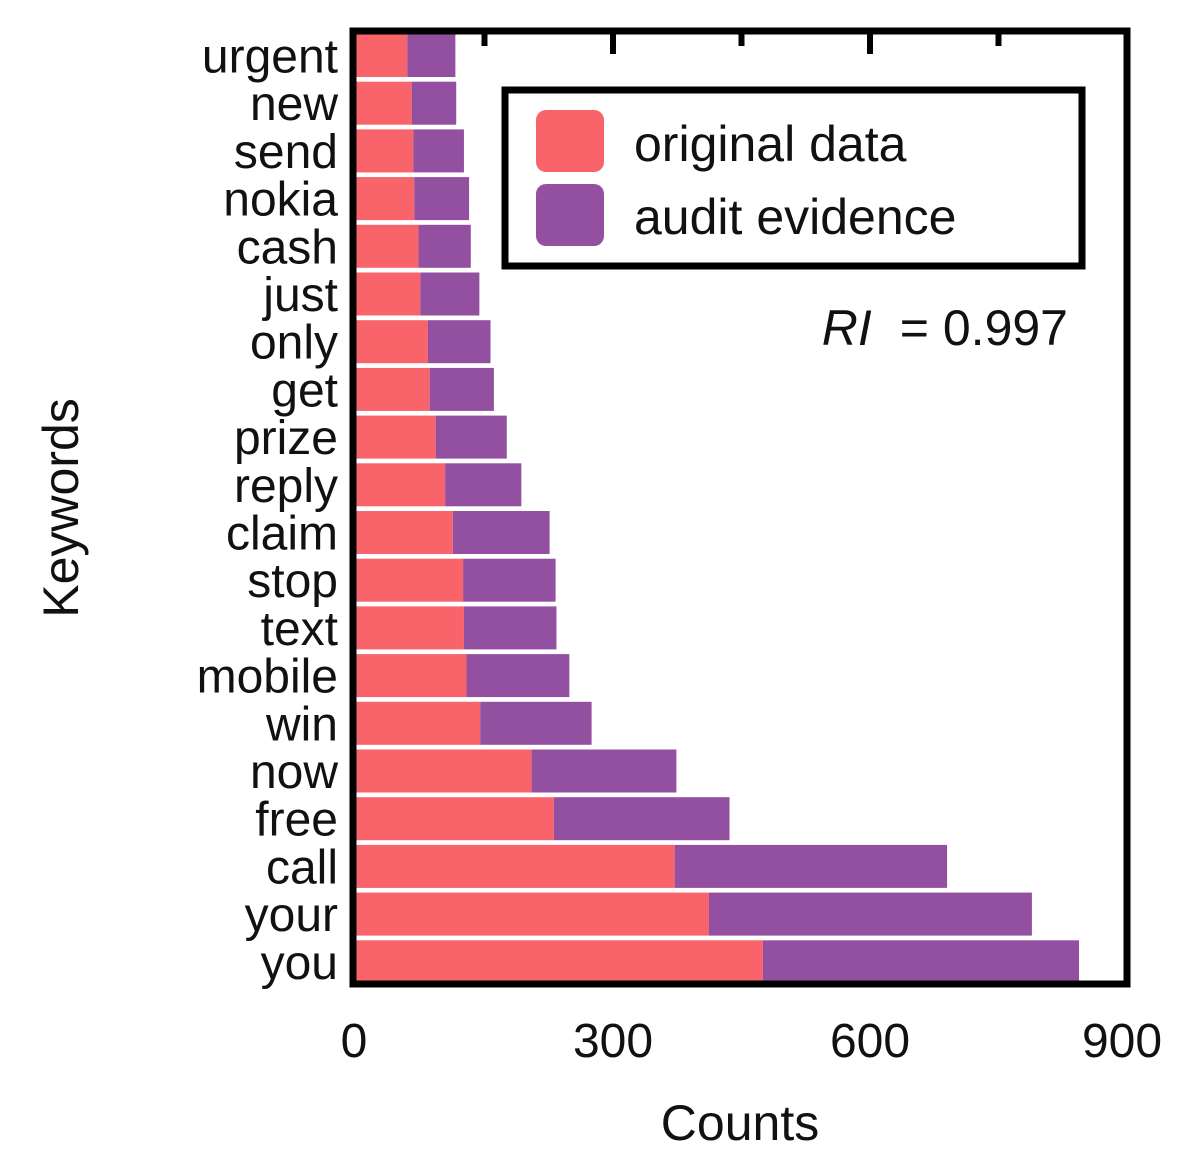 This screenshot has height=1166, width=1200. I want to click on bar-prize-original, so click(396, 437).